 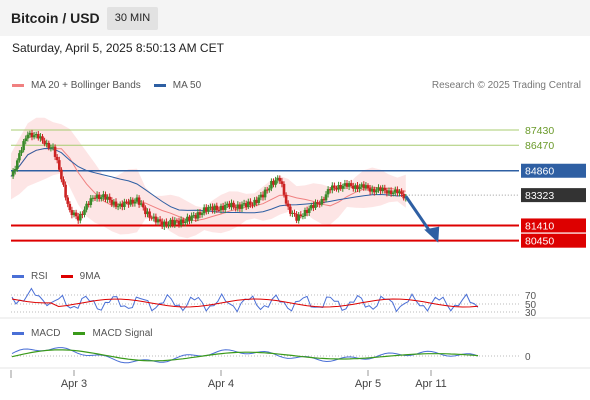 I want to click on ma50-swatch, so click(x=159, y=85).